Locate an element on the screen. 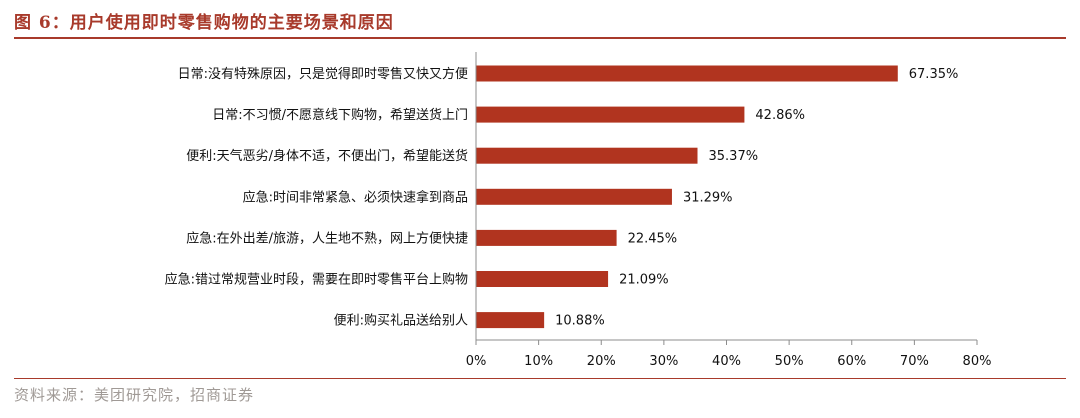 The height and width of the screenshot is (418, 1080). value-label: 31.29% is located at coordinates (708, 197).